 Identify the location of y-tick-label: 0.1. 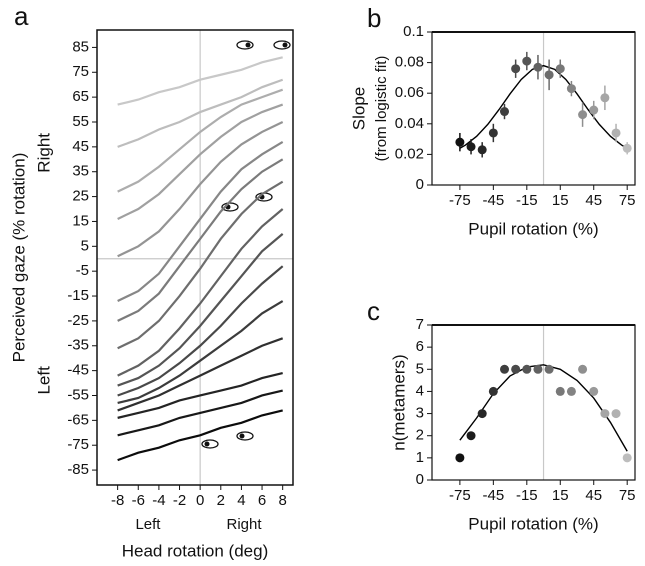
(413, 31).